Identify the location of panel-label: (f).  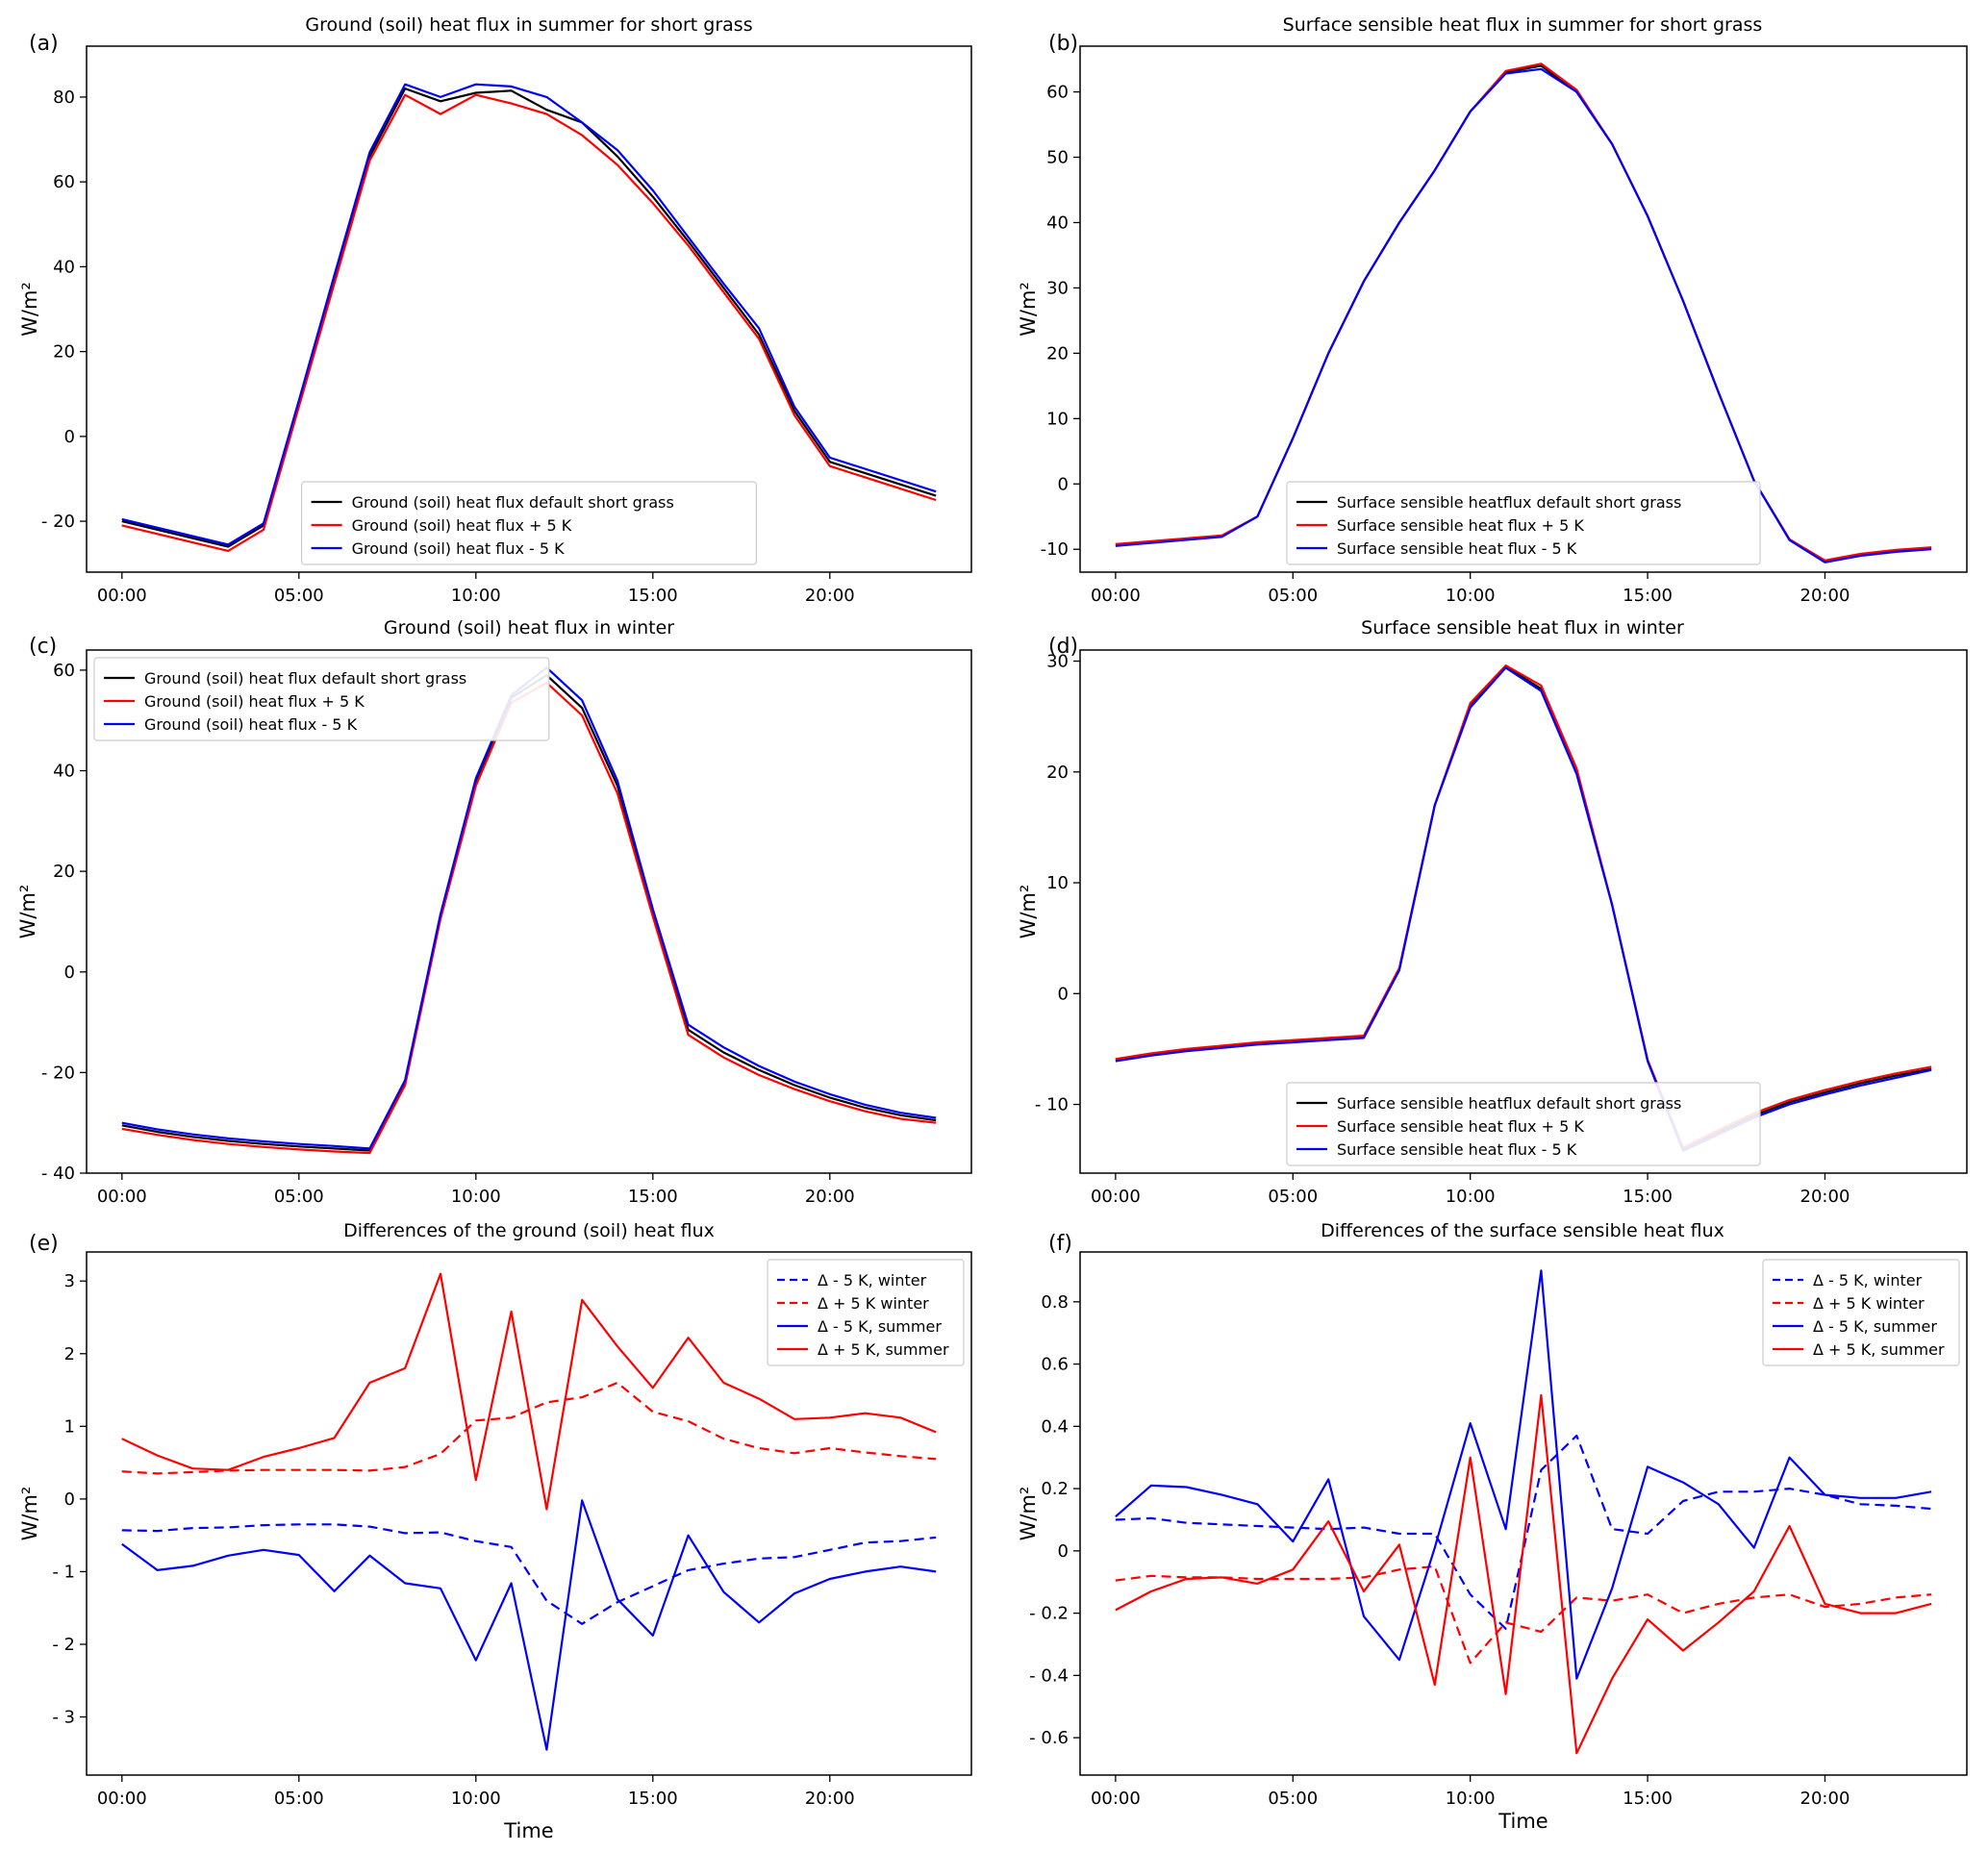
(1060, 1244).